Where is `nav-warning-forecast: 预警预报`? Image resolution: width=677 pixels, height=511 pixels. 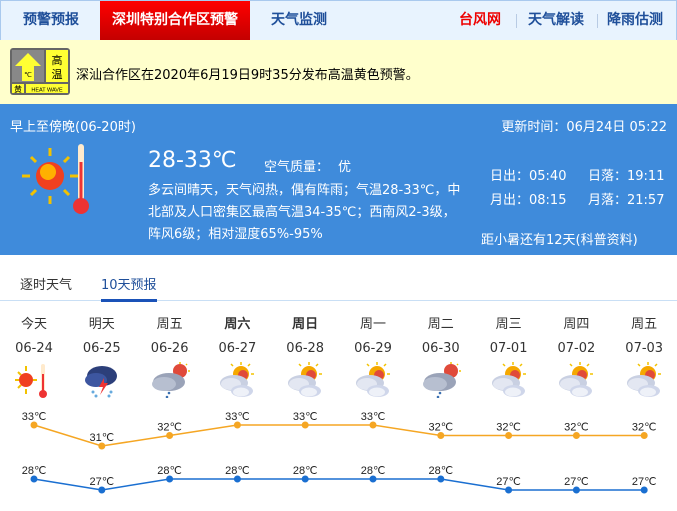
nav-warning-forecast: 预警预报 is located at coordinates (51, 20).